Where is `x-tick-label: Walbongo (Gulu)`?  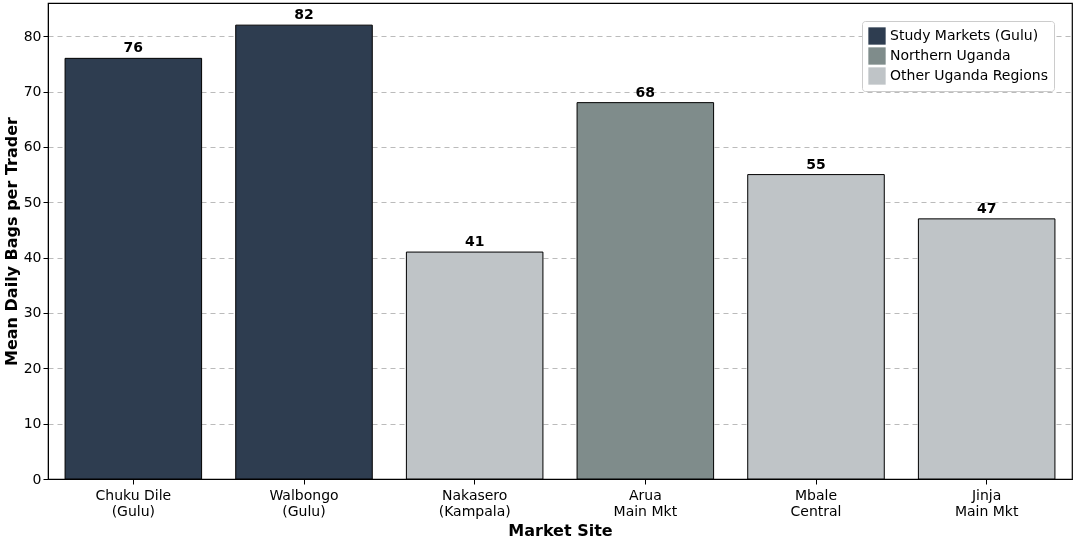
x-tick-label: Walbongo (Gulu) is located at coordinates (304, 502).